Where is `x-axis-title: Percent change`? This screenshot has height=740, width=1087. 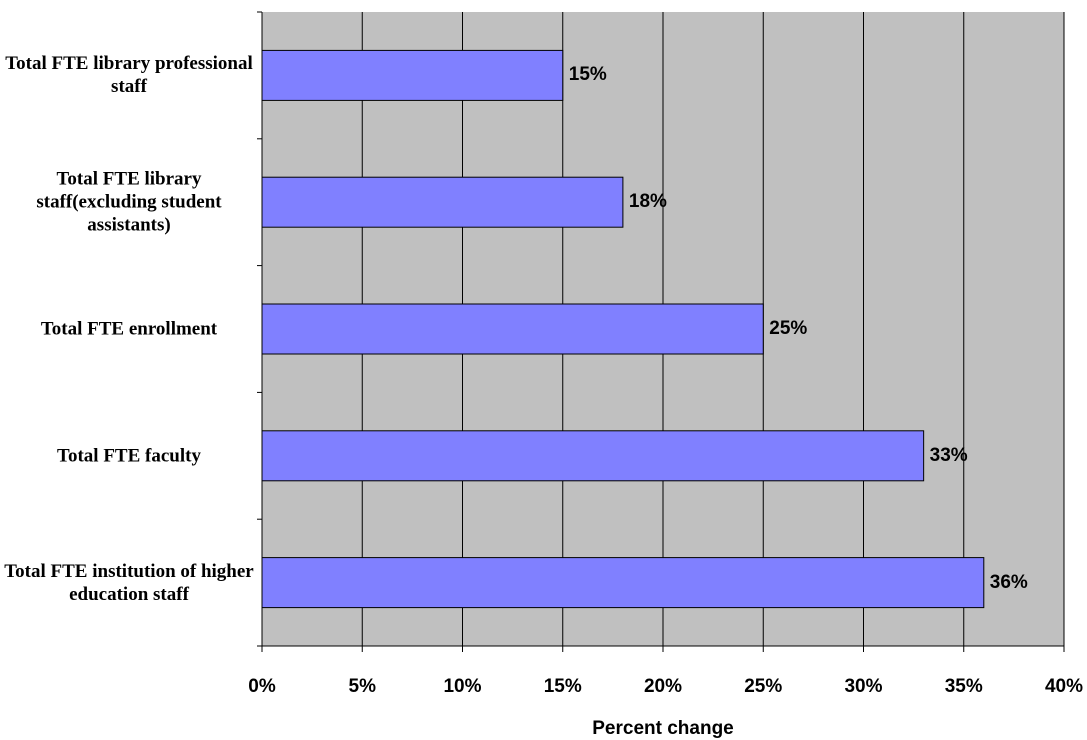 x-axis-title: Percent change is located at coordinates (663, 728).